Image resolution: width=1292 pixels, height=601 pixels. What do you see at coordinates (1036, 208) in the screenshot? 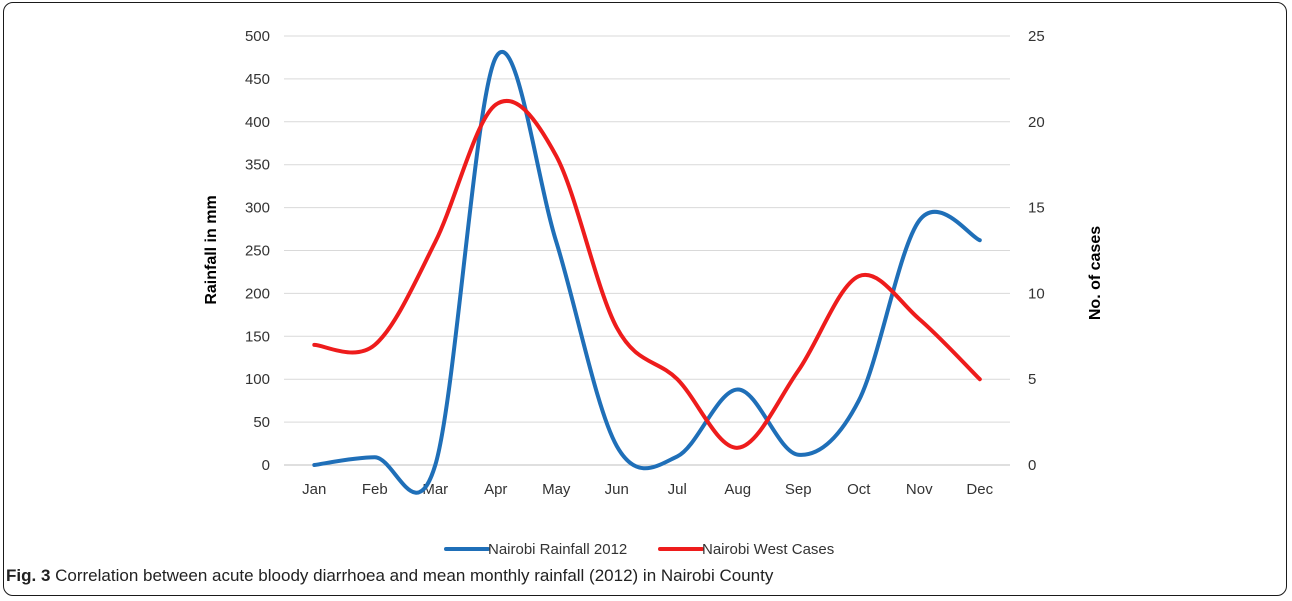
I see `right-tick-label: 15` at bounding box center [1036, 208].